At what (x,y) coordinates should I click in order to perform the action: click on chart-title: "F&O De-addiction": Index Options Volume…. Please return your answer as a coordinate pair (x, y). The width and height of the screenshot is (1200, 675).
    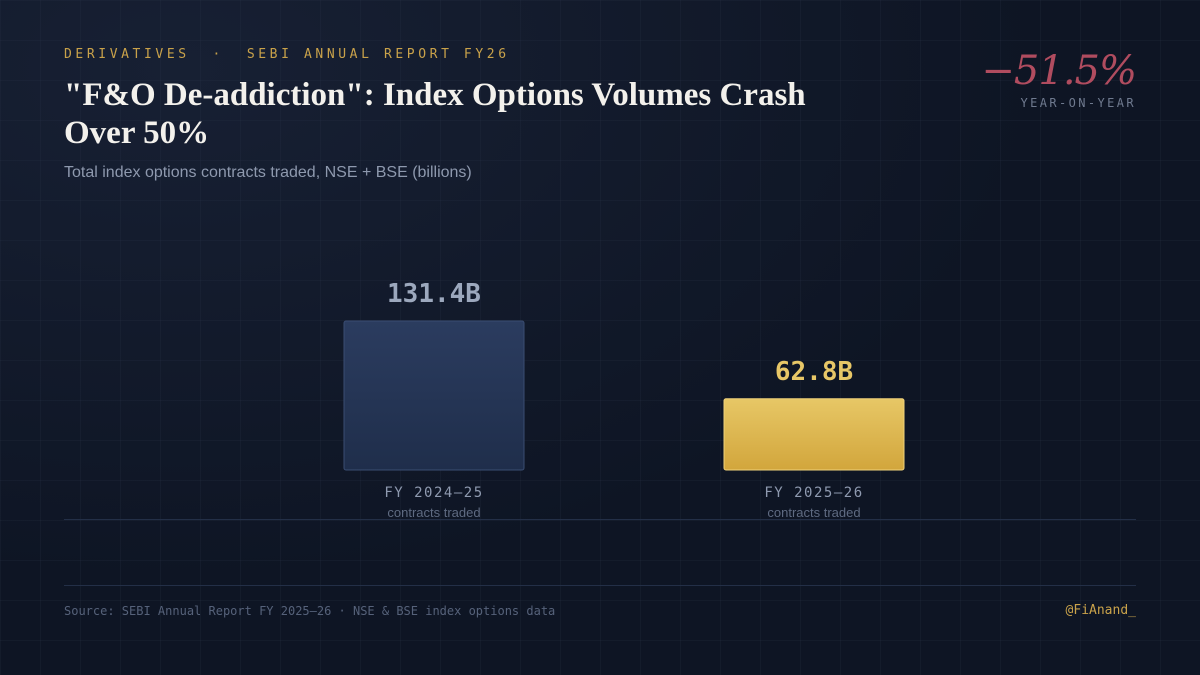
    Looking at the image, I should click on (435, 114).